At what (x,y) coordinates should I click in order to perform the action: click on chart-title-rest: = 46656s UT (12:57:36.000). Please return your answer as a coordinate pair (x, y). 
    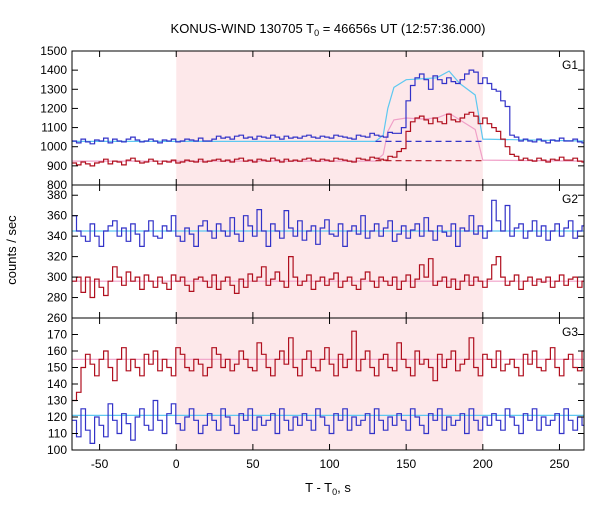
    Looking at the image, I should click on (402, 28).